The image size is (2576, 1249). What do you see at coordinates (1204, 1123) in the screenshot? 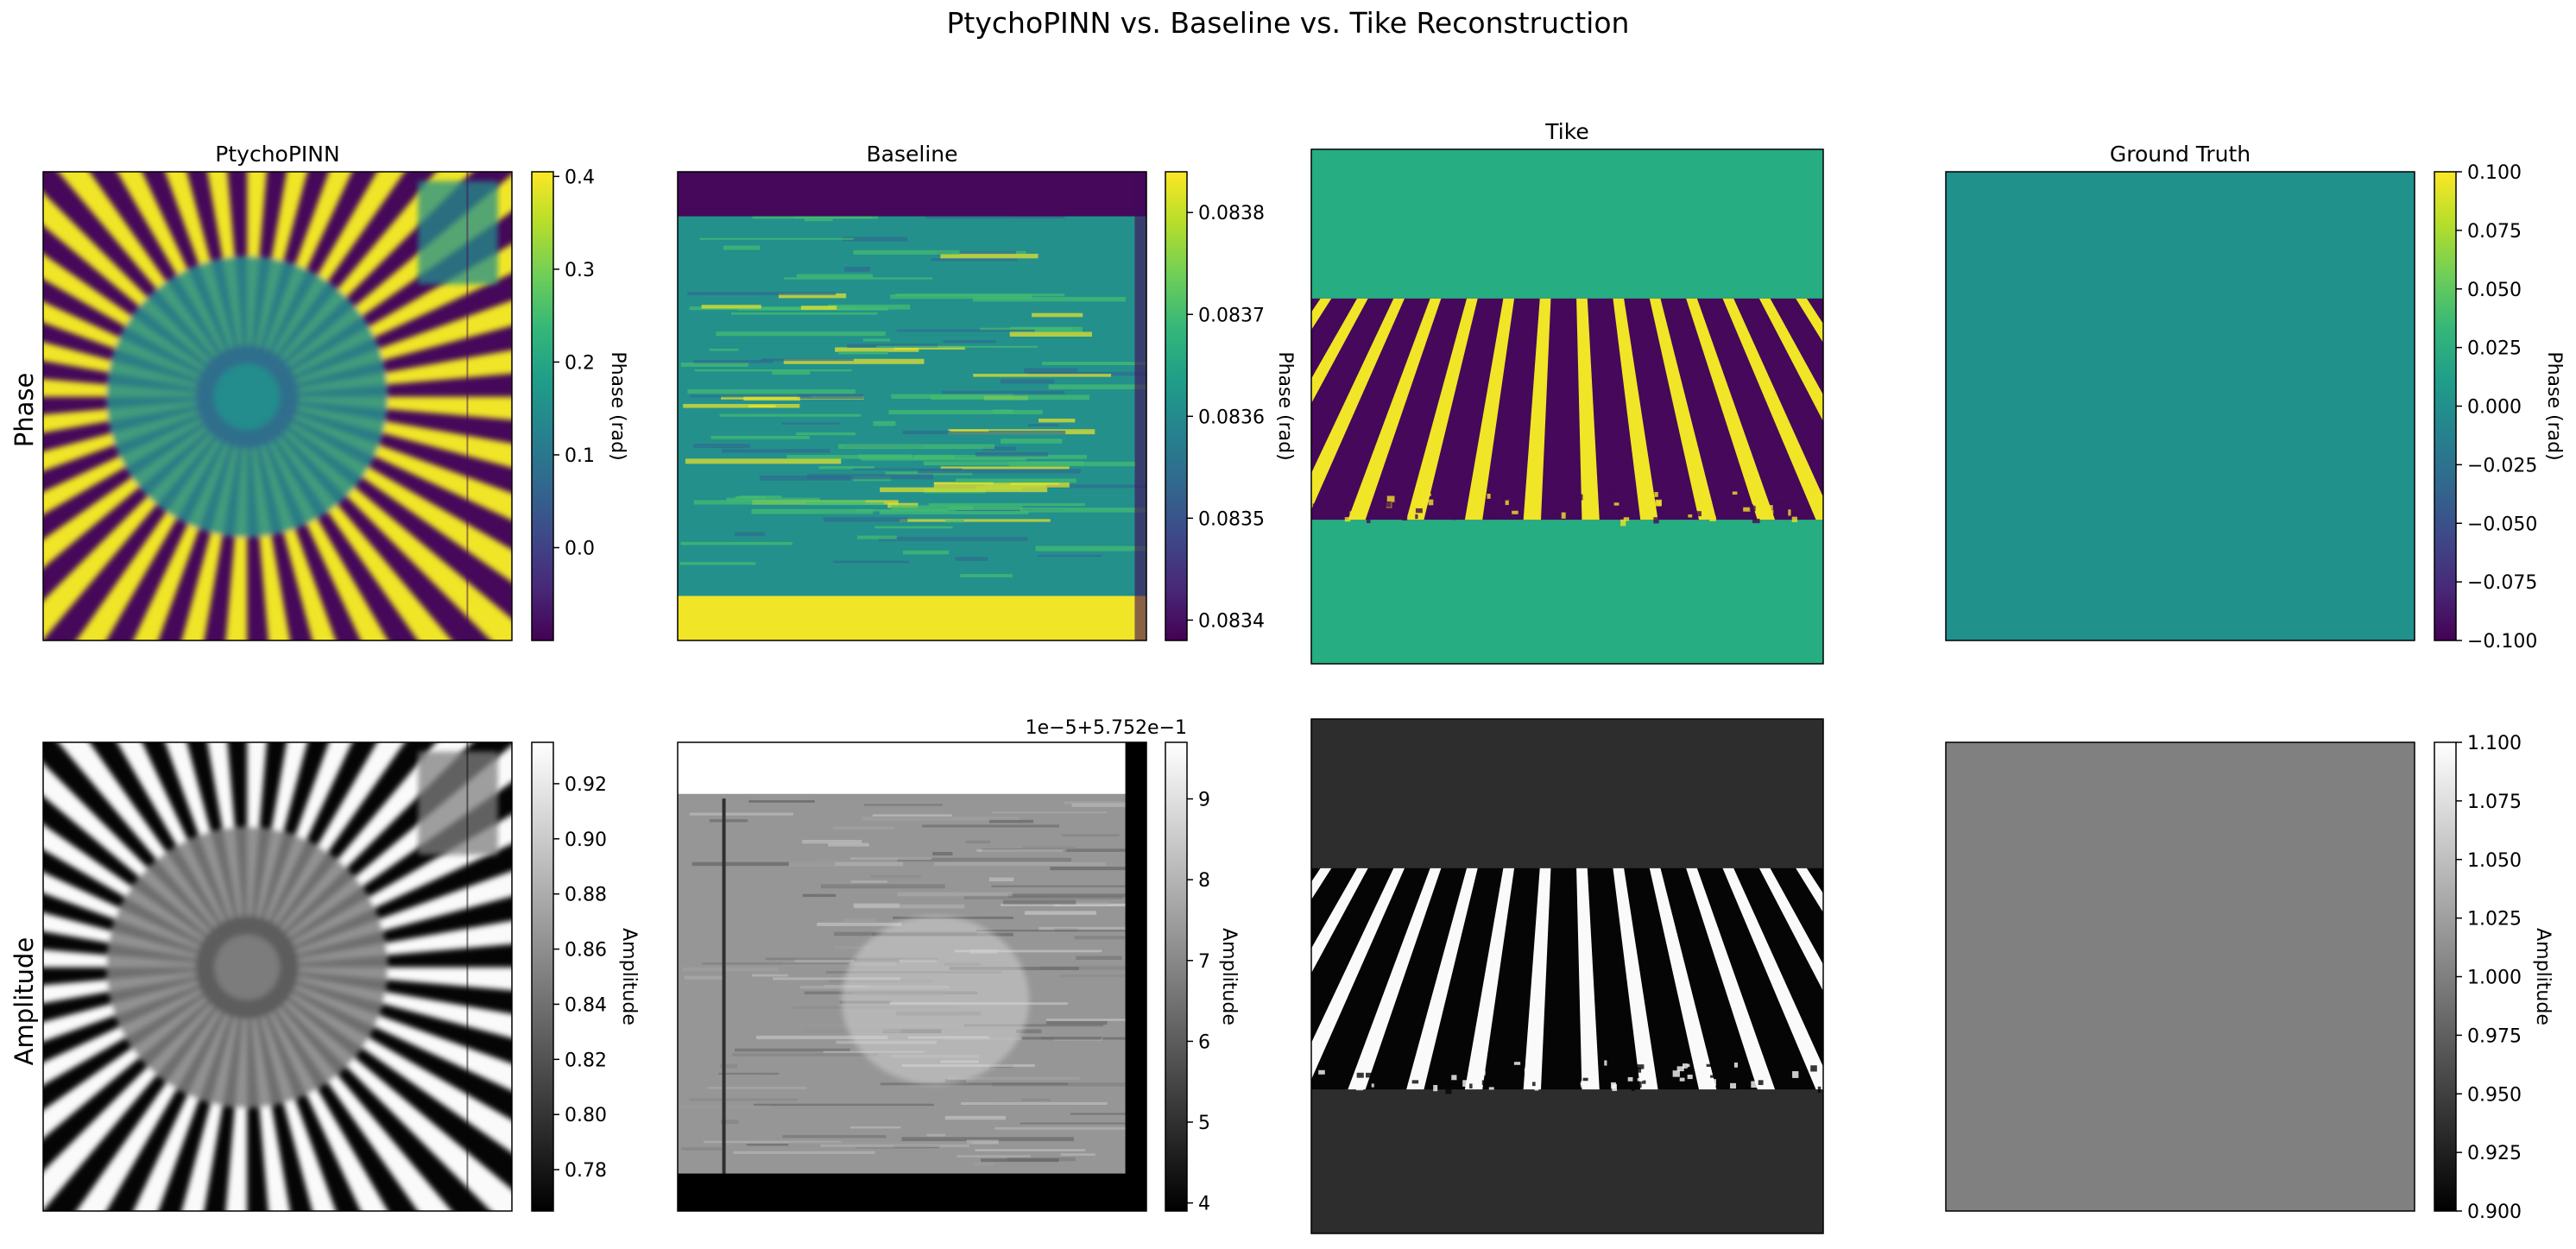
I see `colorbar-tick-label: 5` at bounding box center [1204, 1123].